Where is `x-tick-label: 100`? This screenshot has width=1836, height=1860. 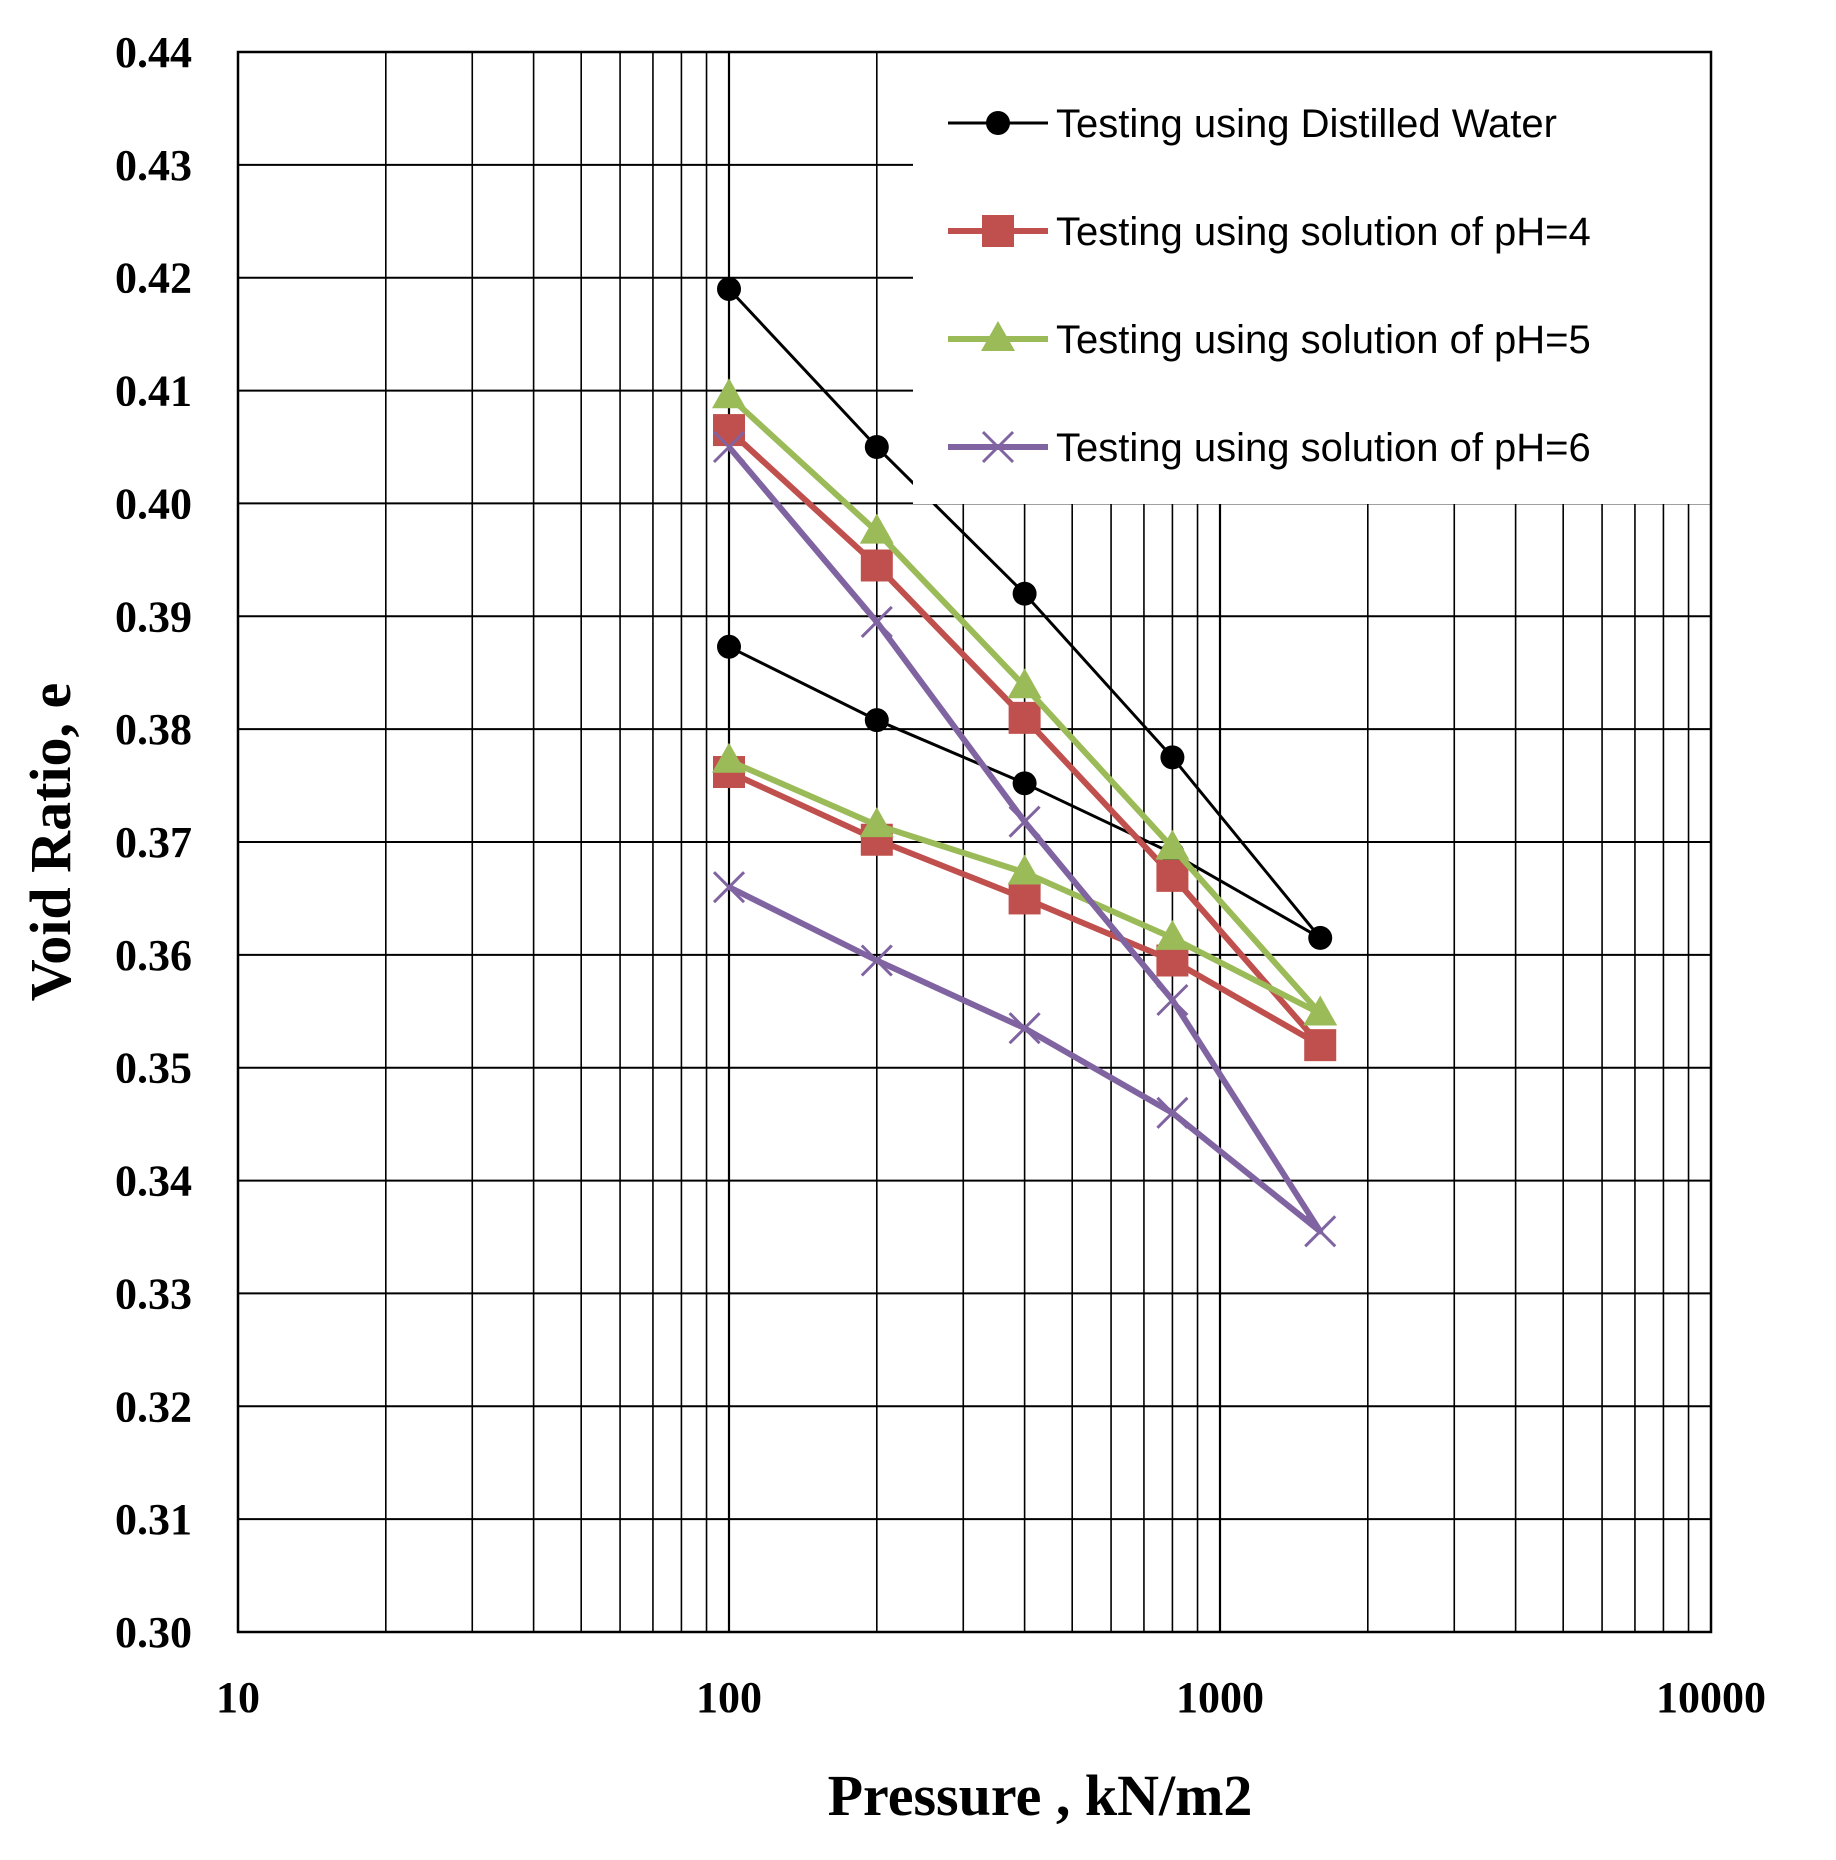 x-tick-label: 100 is located at coordinates (729, 1697).